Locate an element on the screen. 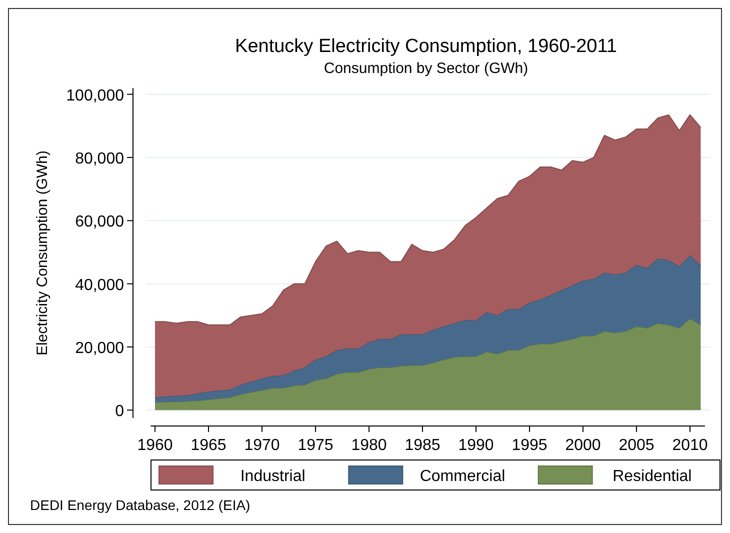 This screenshot has width=730, height=533. y-tick-label: 80,000 is located at coordinates (99, 159).